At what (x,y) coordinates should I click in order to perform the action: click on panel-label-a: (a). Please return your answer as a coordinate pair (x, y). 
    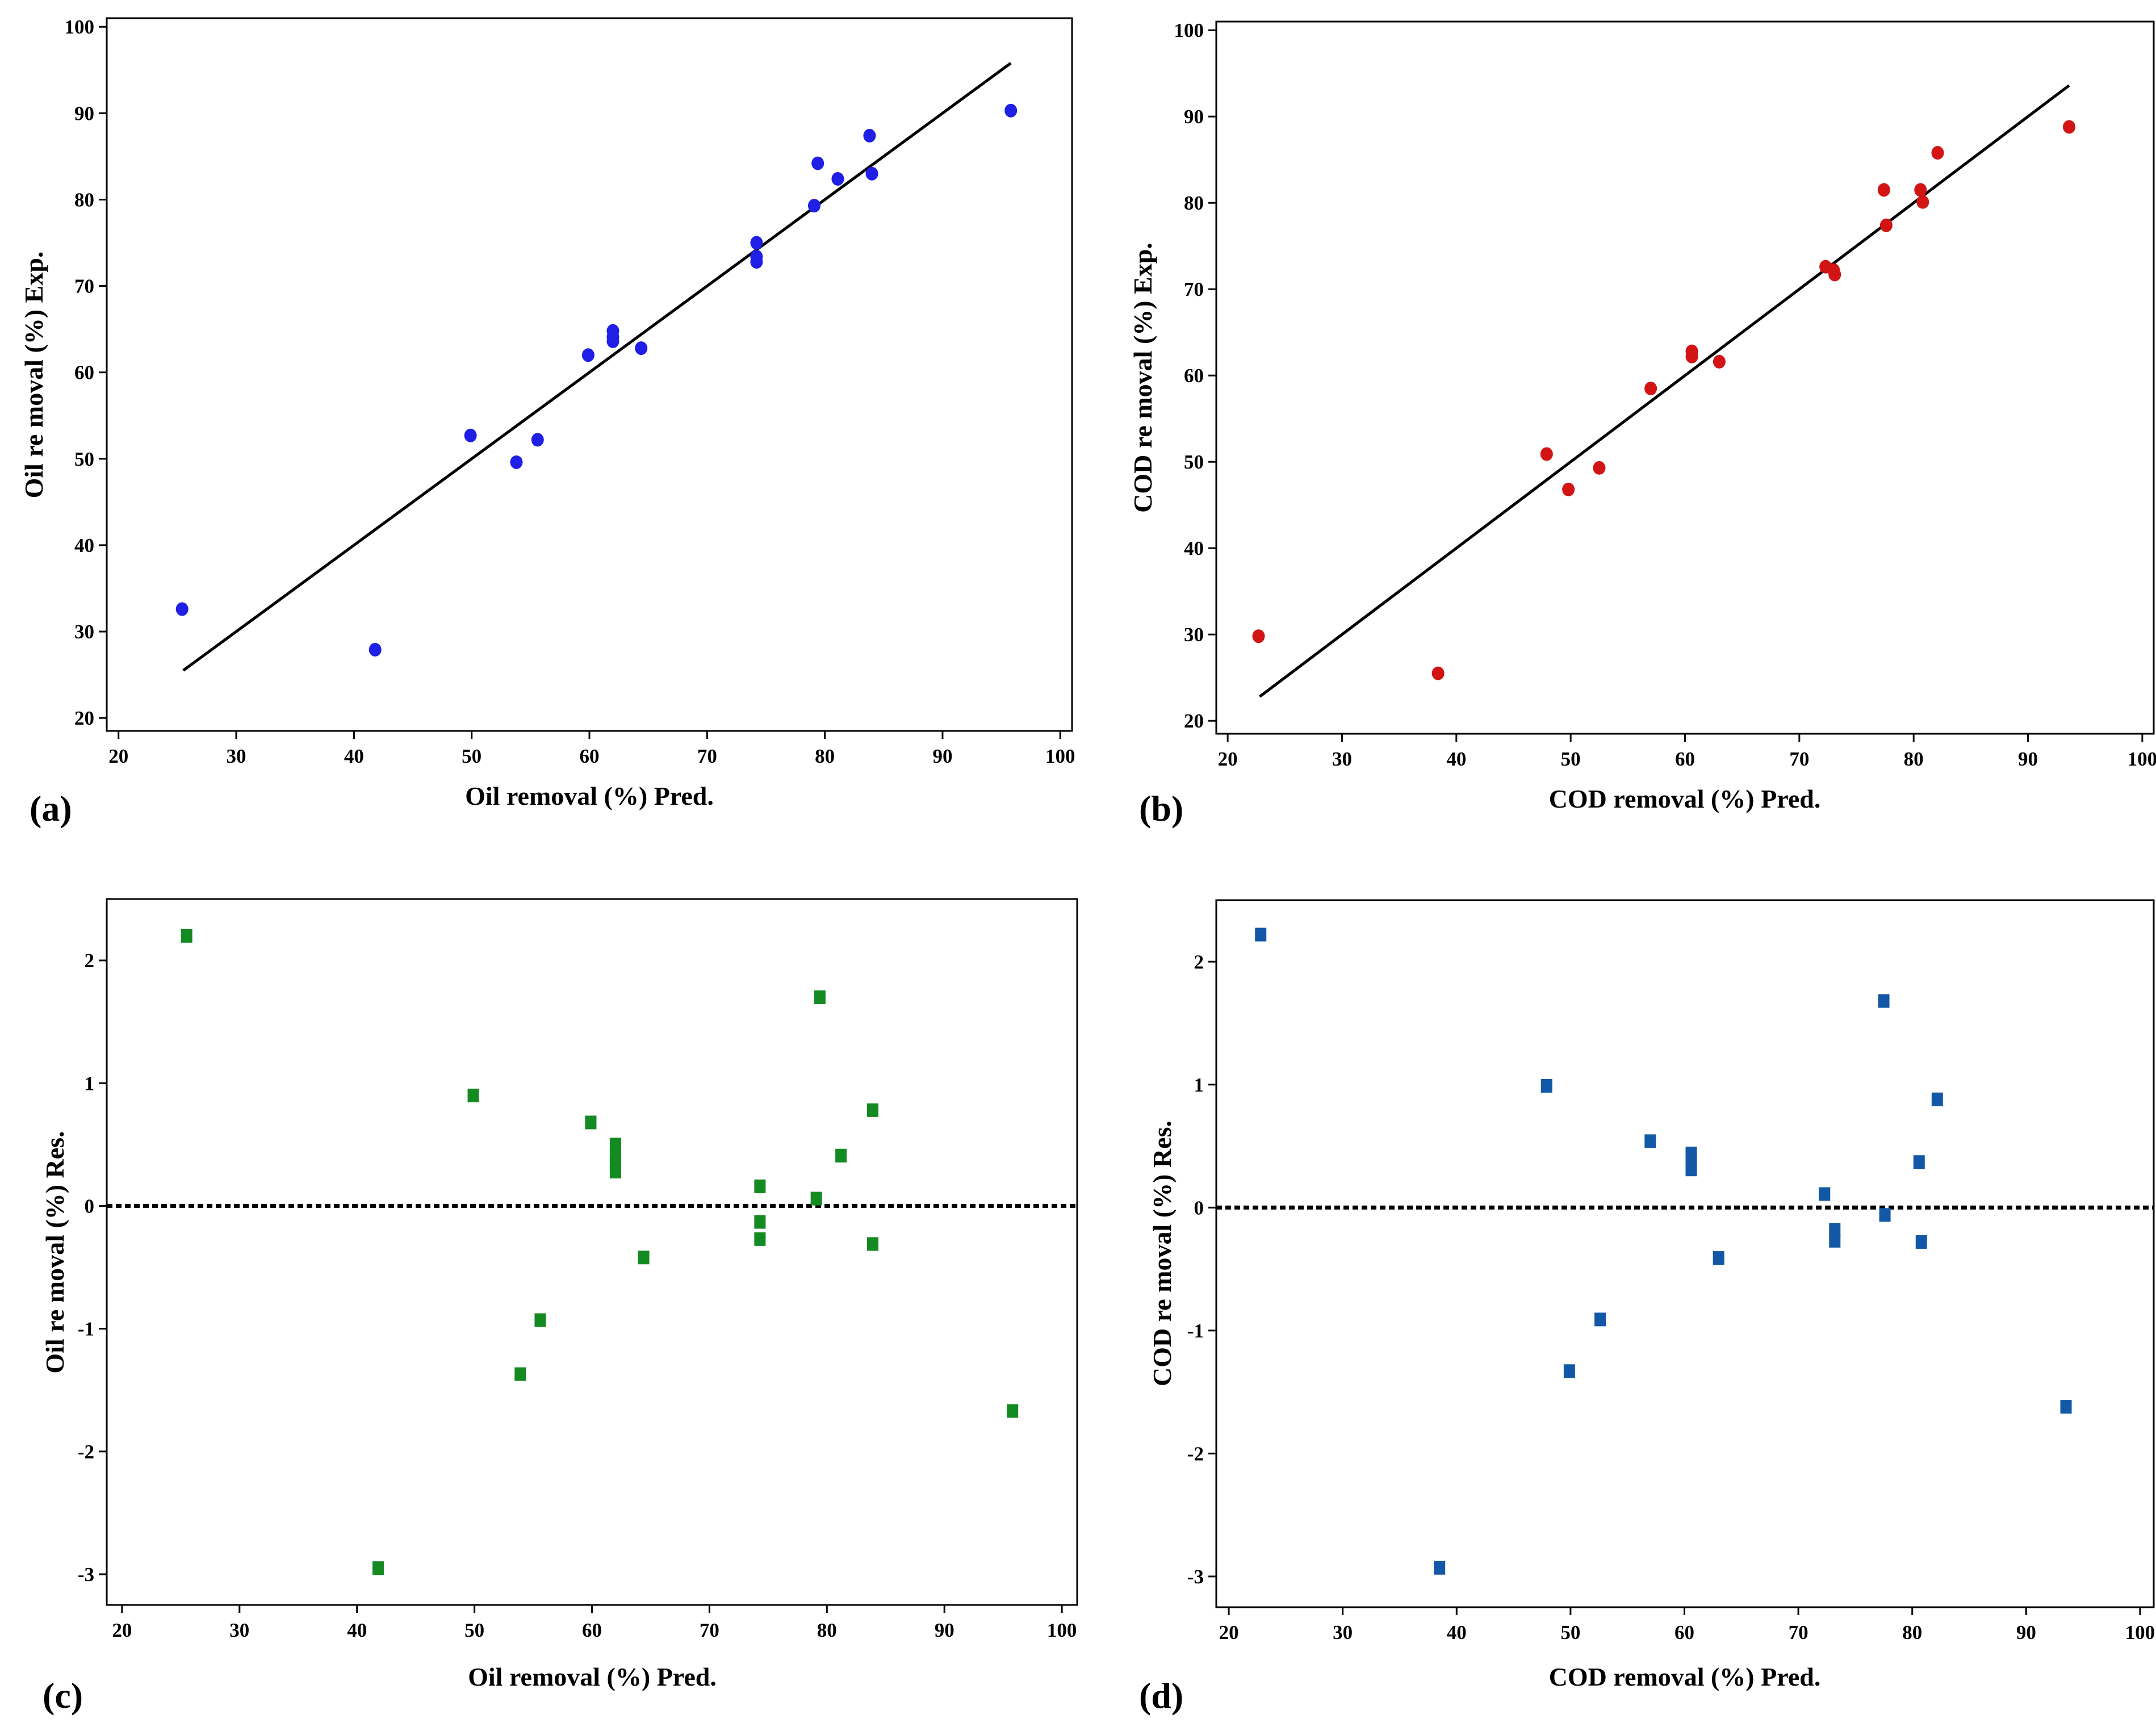
    Looking at the image, I should click on (51, 808).